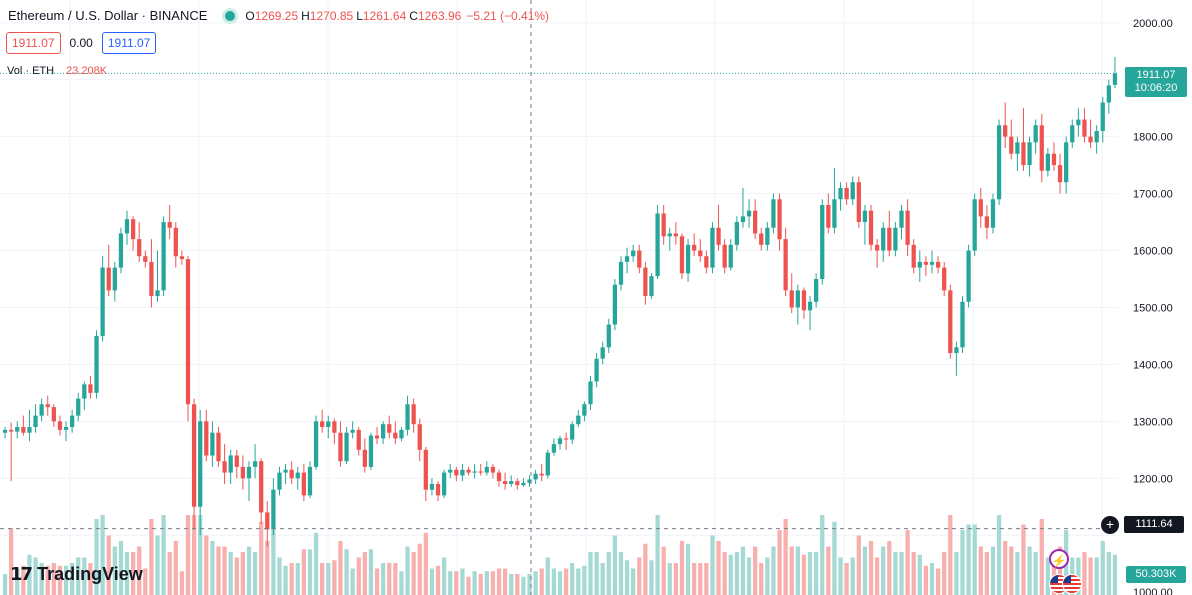  What do you see at coordinates (508, 15) in the screenshot?
I see `change-value: −5.21 (−0.41%)` at bounding box center [508, 15].